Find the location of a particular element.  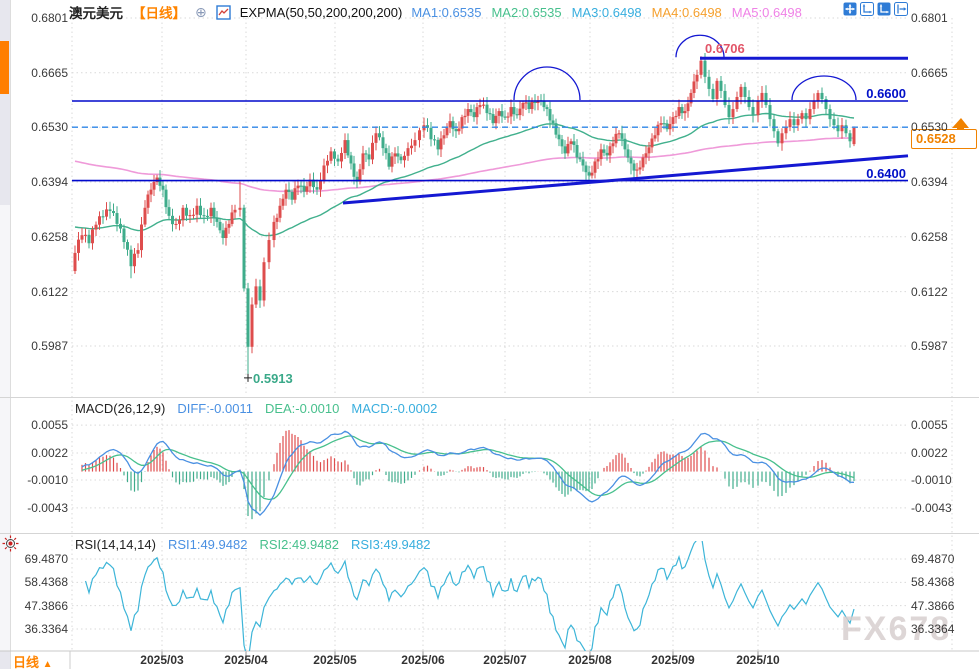

resistance-price-label: 0.6706 is located at coordinates (725, 48).